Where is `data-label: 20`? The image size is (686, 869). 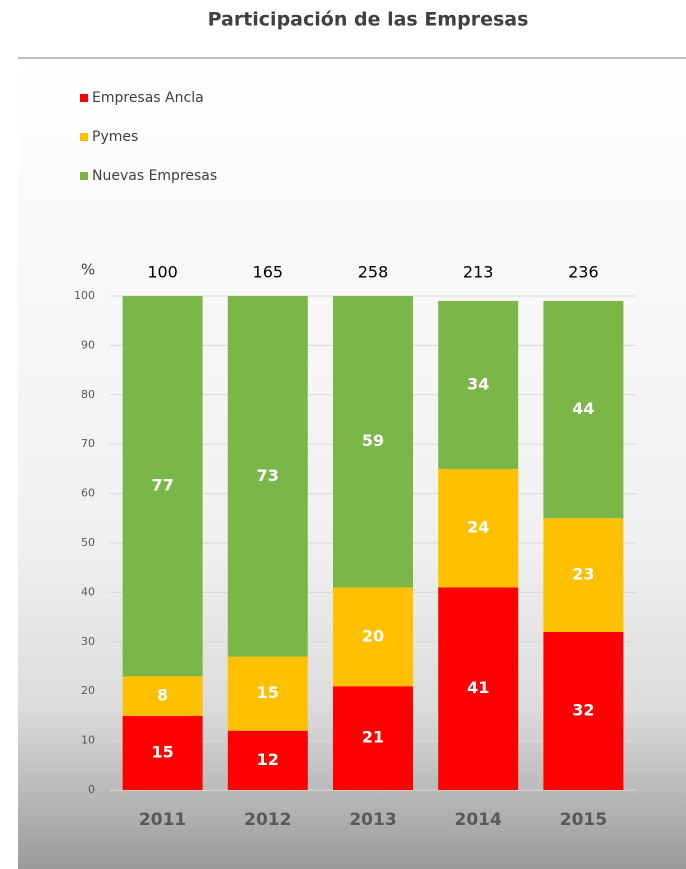
data-label: 20 is located at coordinates (373, 635).